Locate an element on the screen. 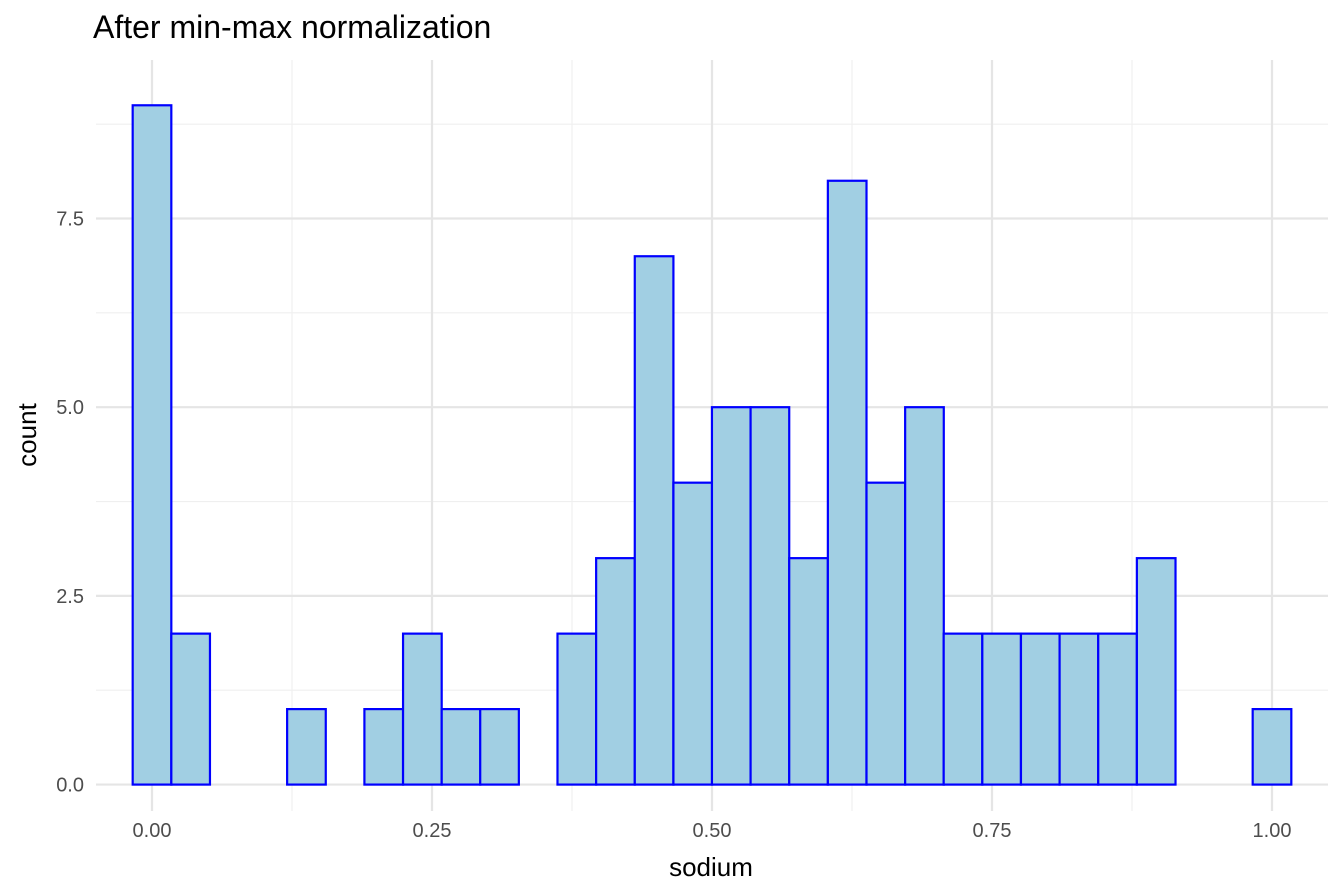 The height and width of the screenshot is (895, 1344). chart-title: After min-max normalization is located at coordinates (292, 27).